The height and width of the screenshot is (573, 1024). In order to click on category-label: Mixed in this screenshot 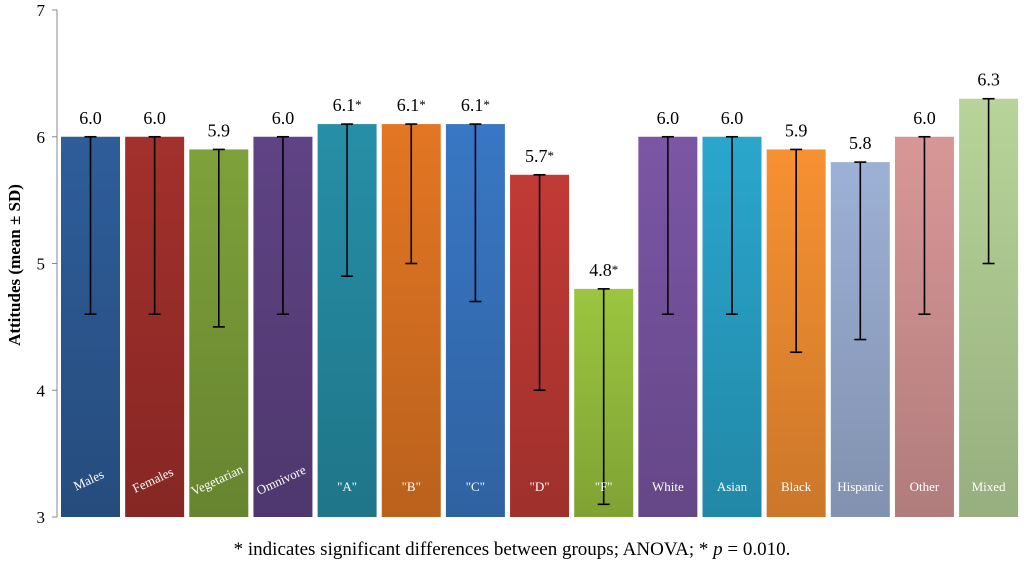, I will do `click(989, 486)`.